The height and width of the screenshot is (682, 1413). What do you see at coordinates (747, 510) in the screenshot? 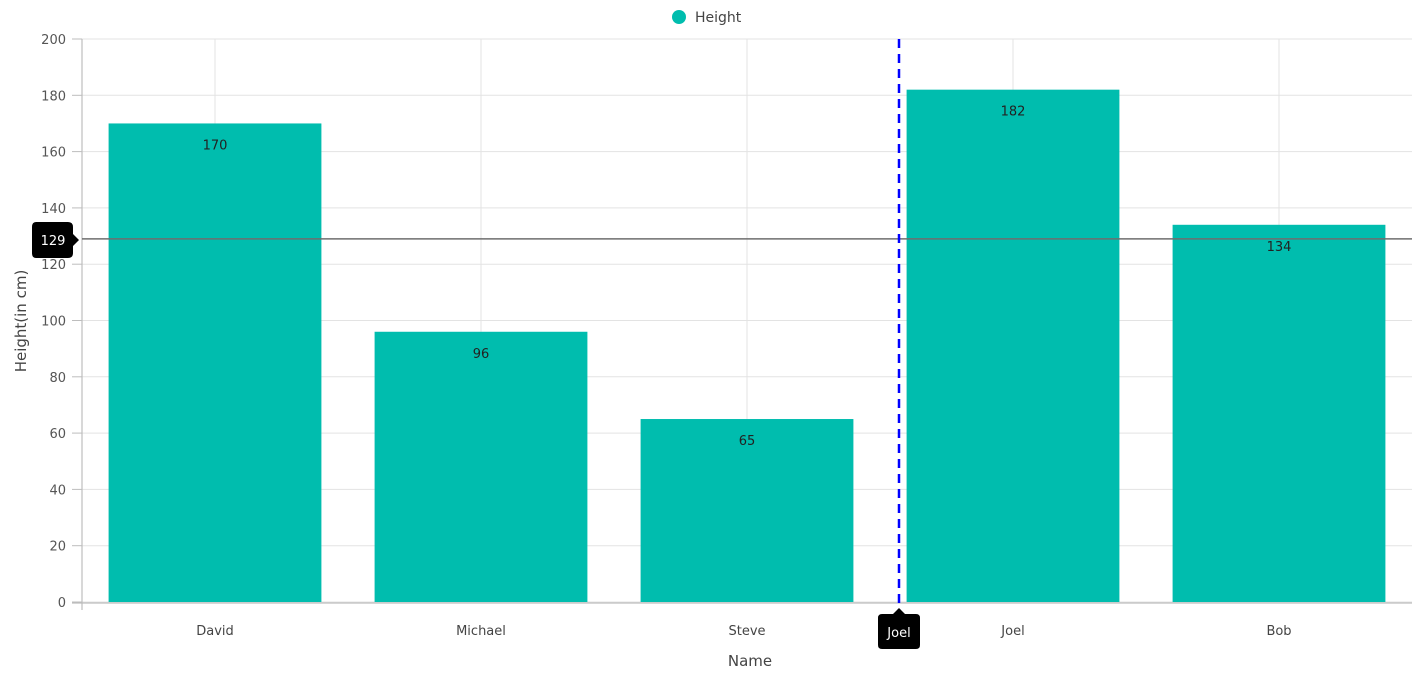
I see `bar-Steve` at bounding box center [747, 510].